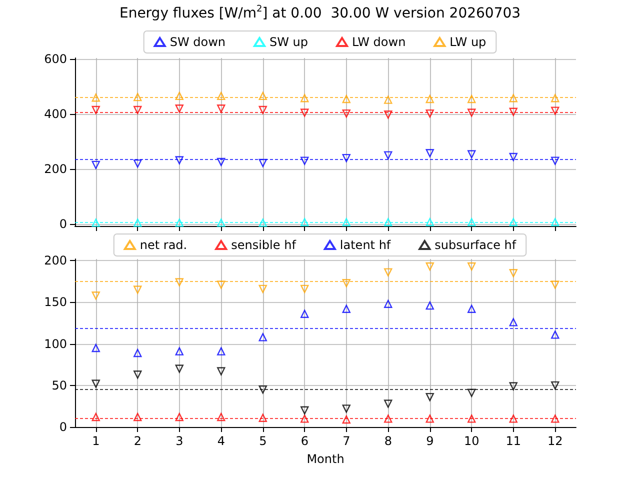 This screenshot has width=640, height=480. What do you see at coordinates (221, 441) in the screenshot?
I see `x-tick-label: 4` at bounding box center [221, 441].